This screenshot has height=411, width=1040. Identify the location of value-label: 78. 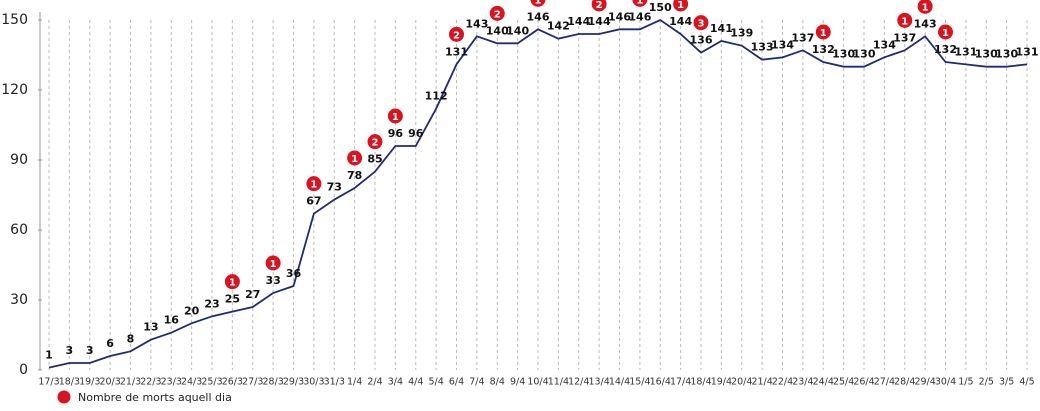
(354, 175).